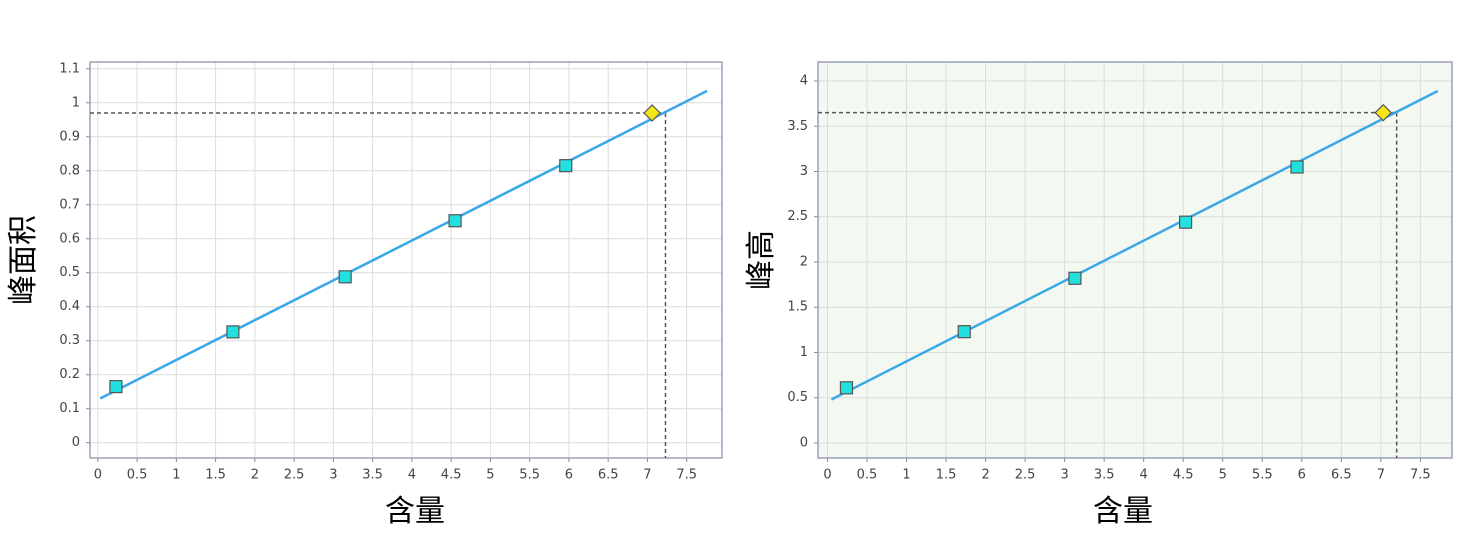  What do you see at coordinates (804, 171) in the screenshot?
I see `y-tick-label: 3` at bounding box center [804, 171].